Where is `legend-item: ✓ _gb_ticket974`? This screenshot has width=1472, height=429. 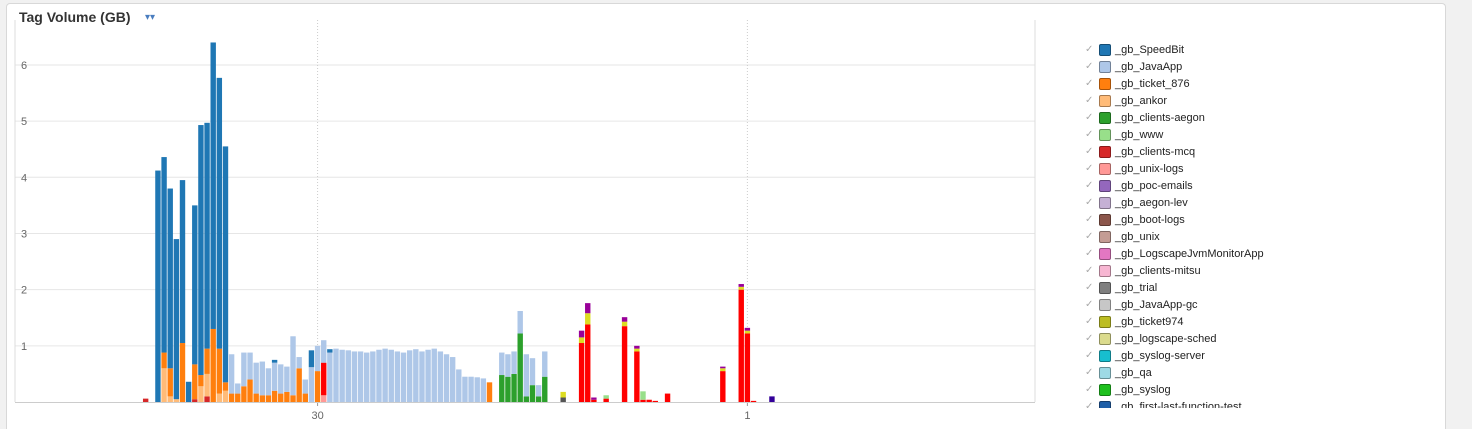
legend-item: ✓ _gb_ticket974 is located at coordinates (1235, 321).